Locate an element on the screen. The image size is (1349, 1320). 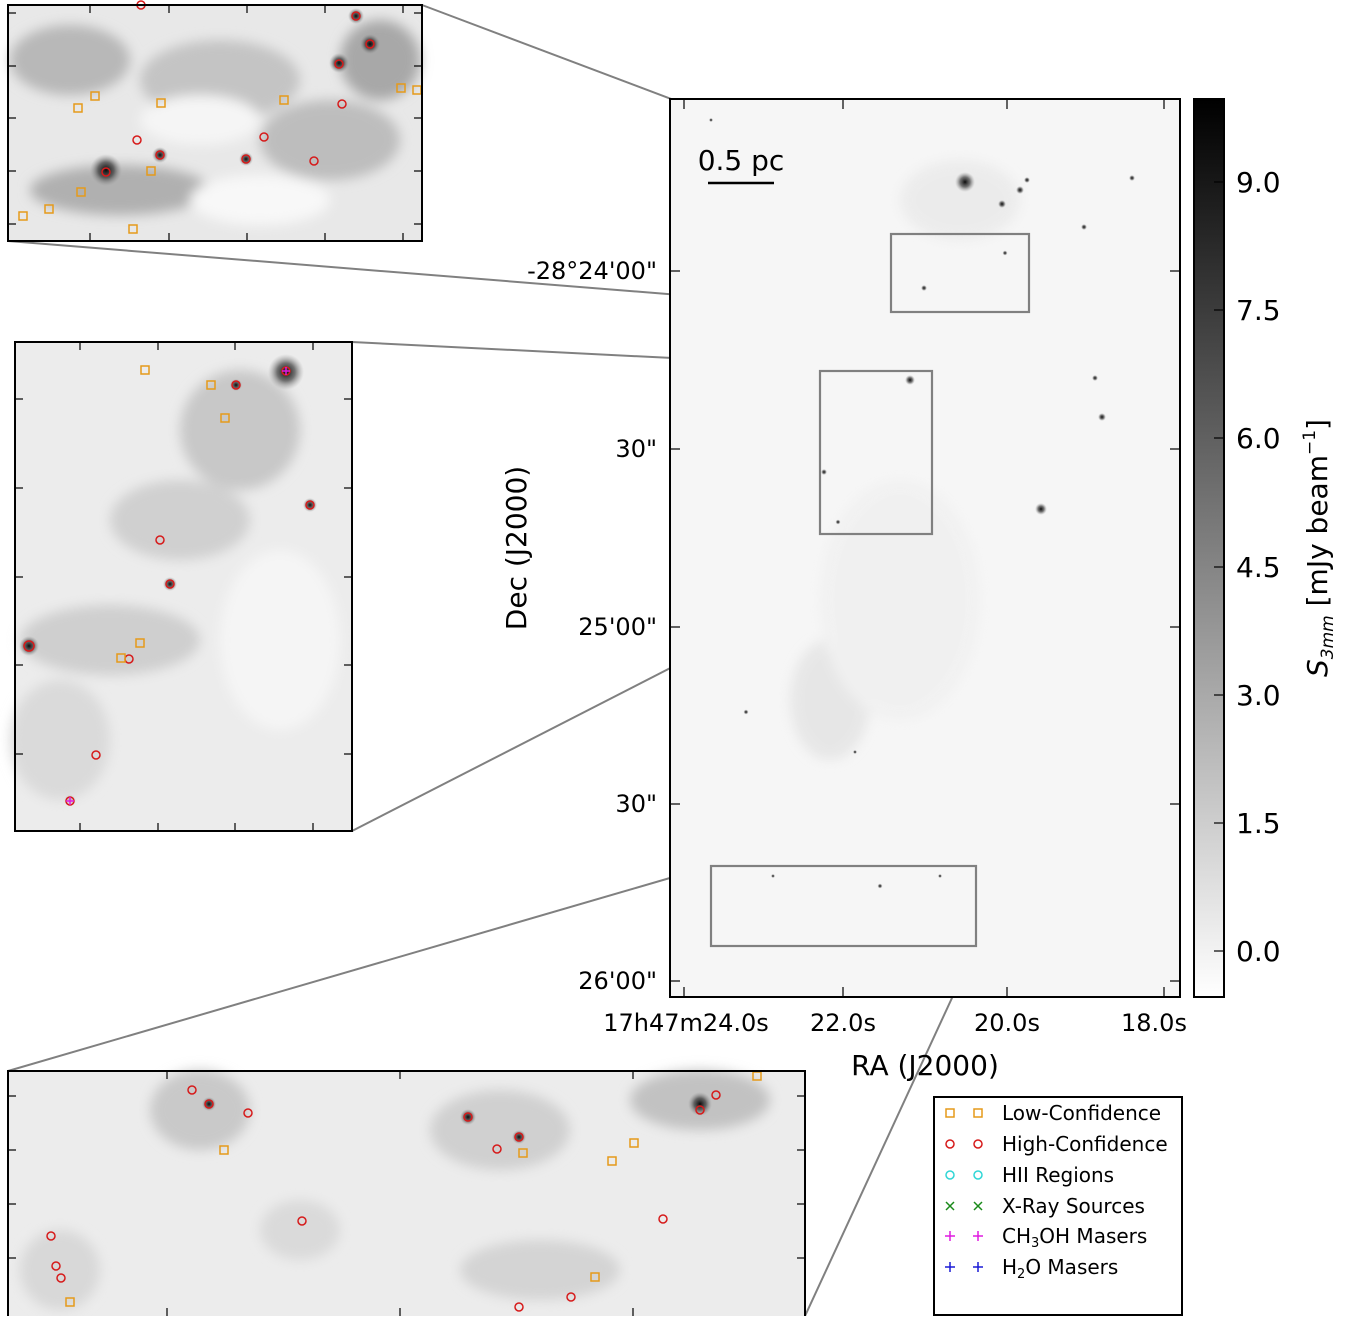
legend-item-ch3oh-masers: CH3OH Masers is located at coordinates (1046, 1237).